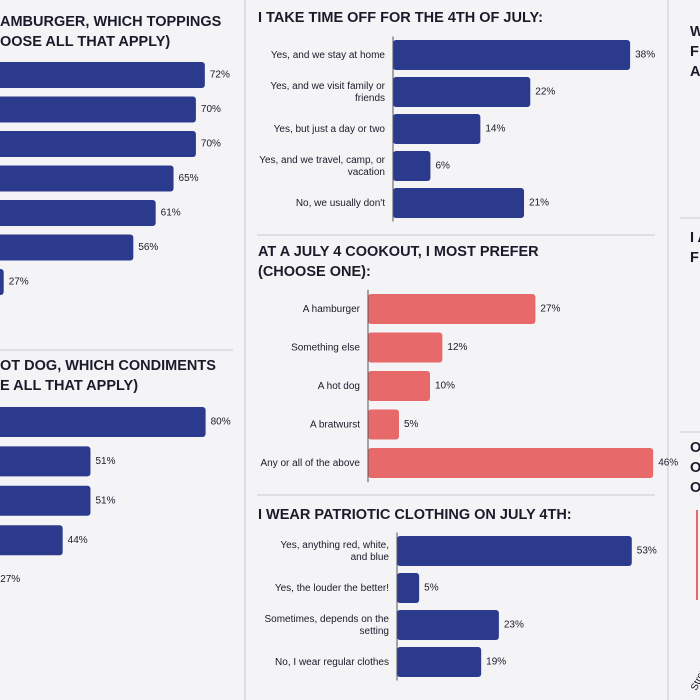 The width and height of the screenshot is (700, 700). I want to click on chart-title: (CHOOSE ONE):, so click(314, 272).